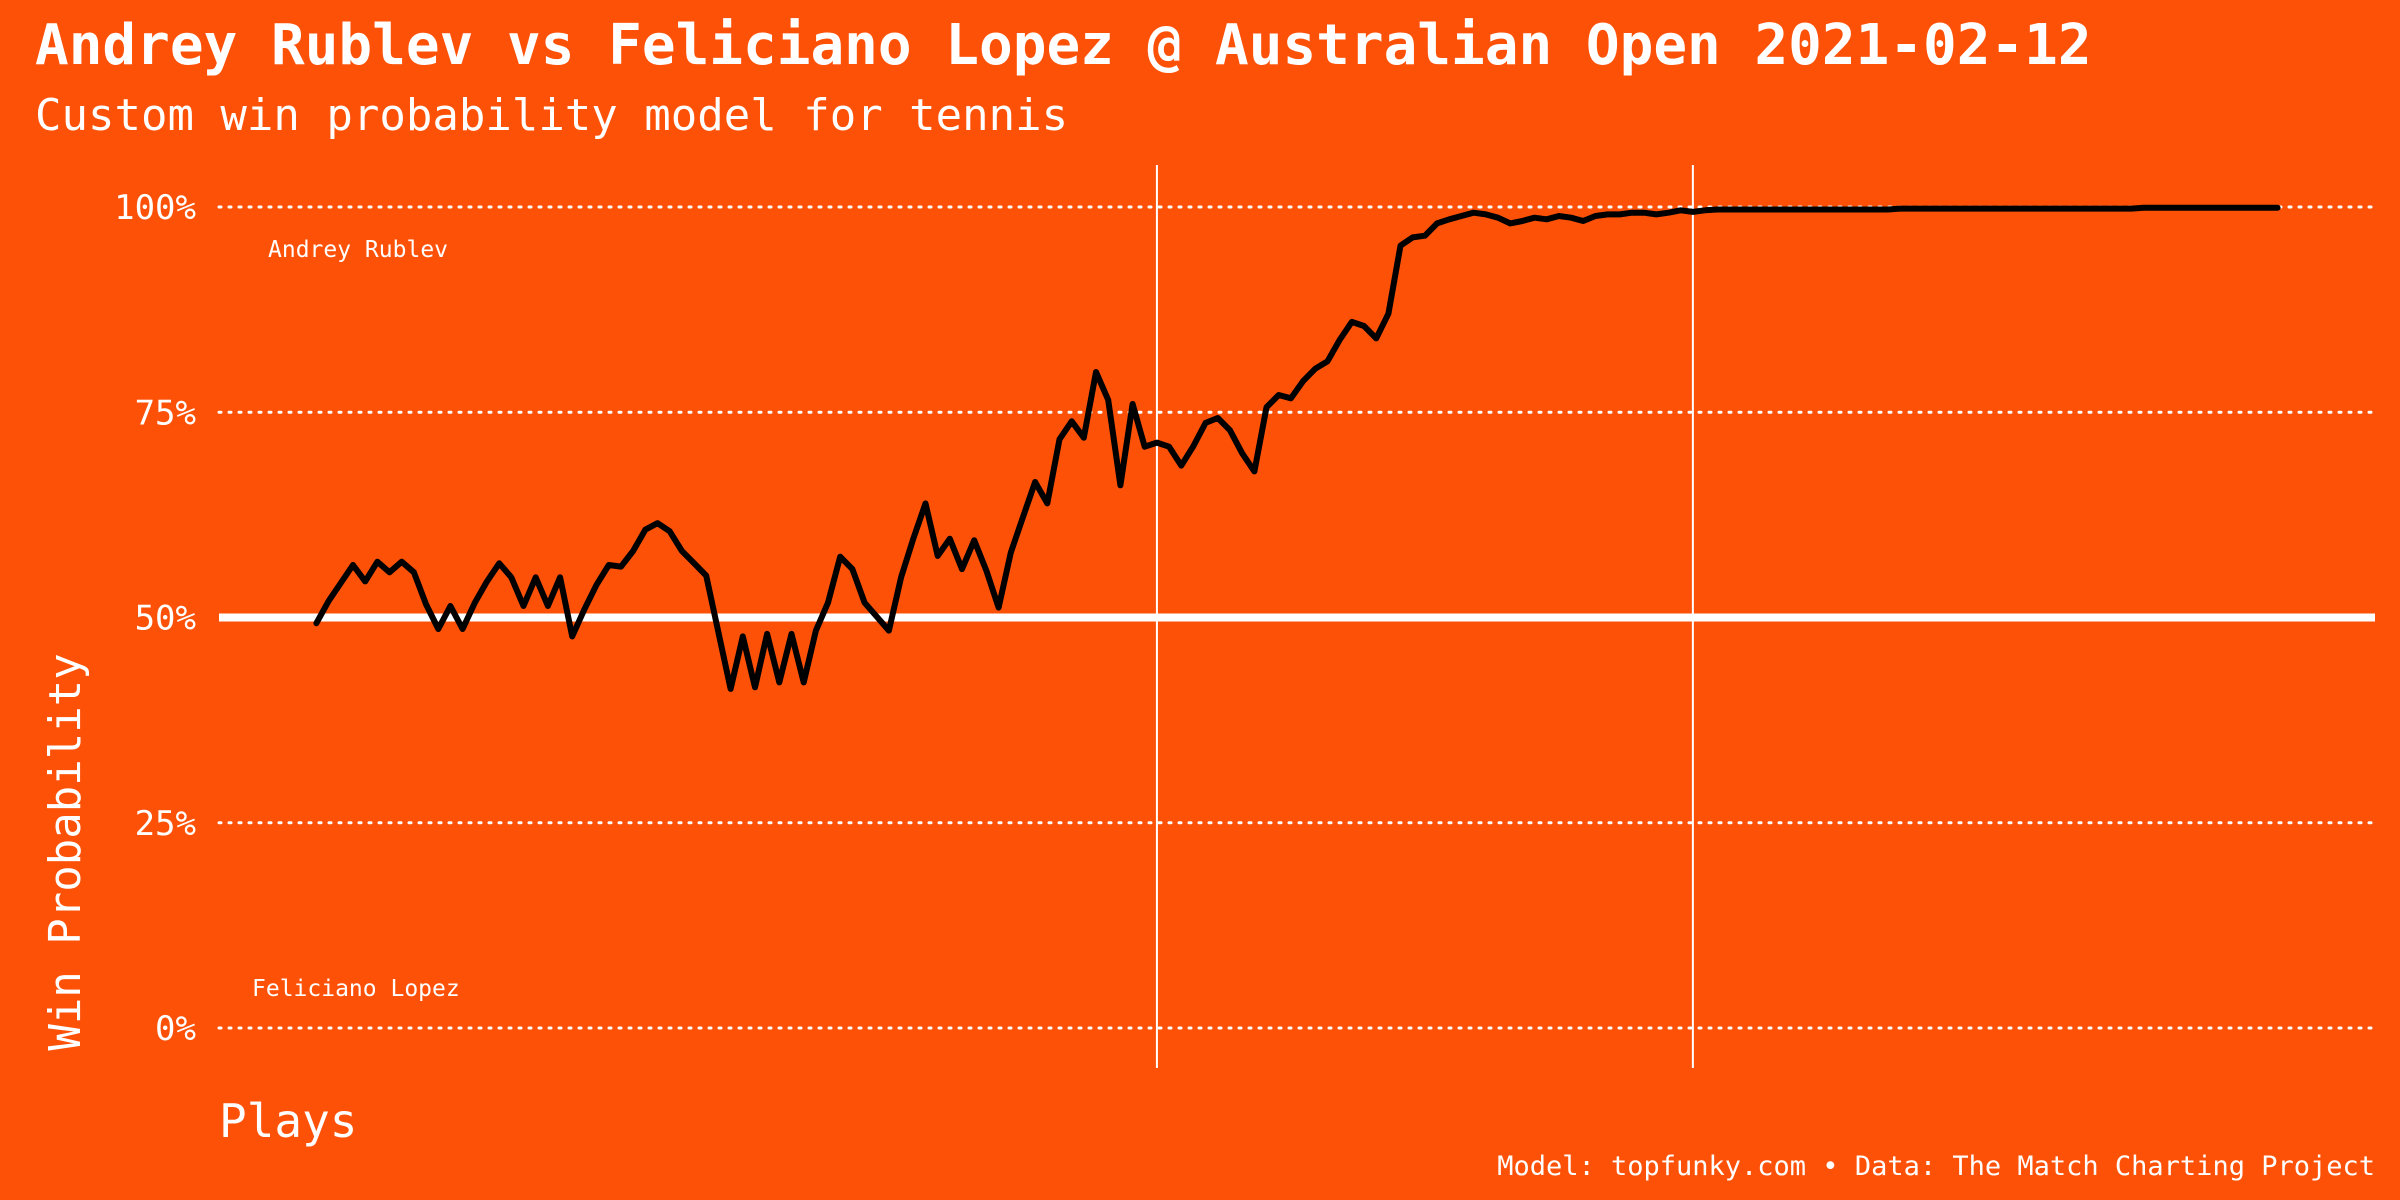  What do you see at coordinates (155, 208) in the screenshot?
I see `y-tick-label: 100%` at bounding box center [155, 208].